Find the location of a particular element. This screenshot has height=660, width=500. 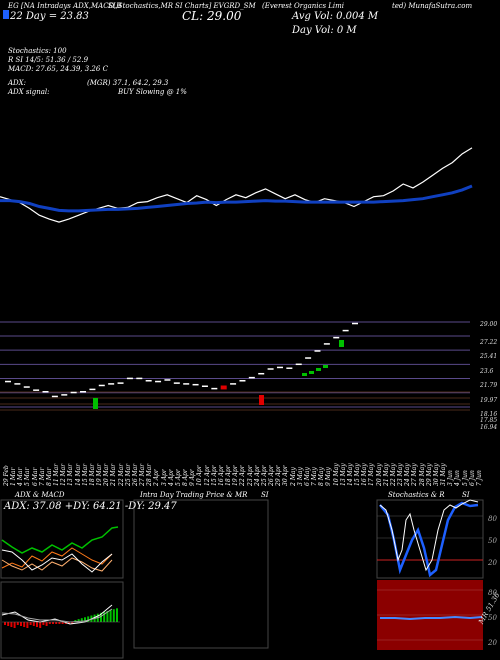

rsi-axis-80: 80 is located at coordinates (492, 593).